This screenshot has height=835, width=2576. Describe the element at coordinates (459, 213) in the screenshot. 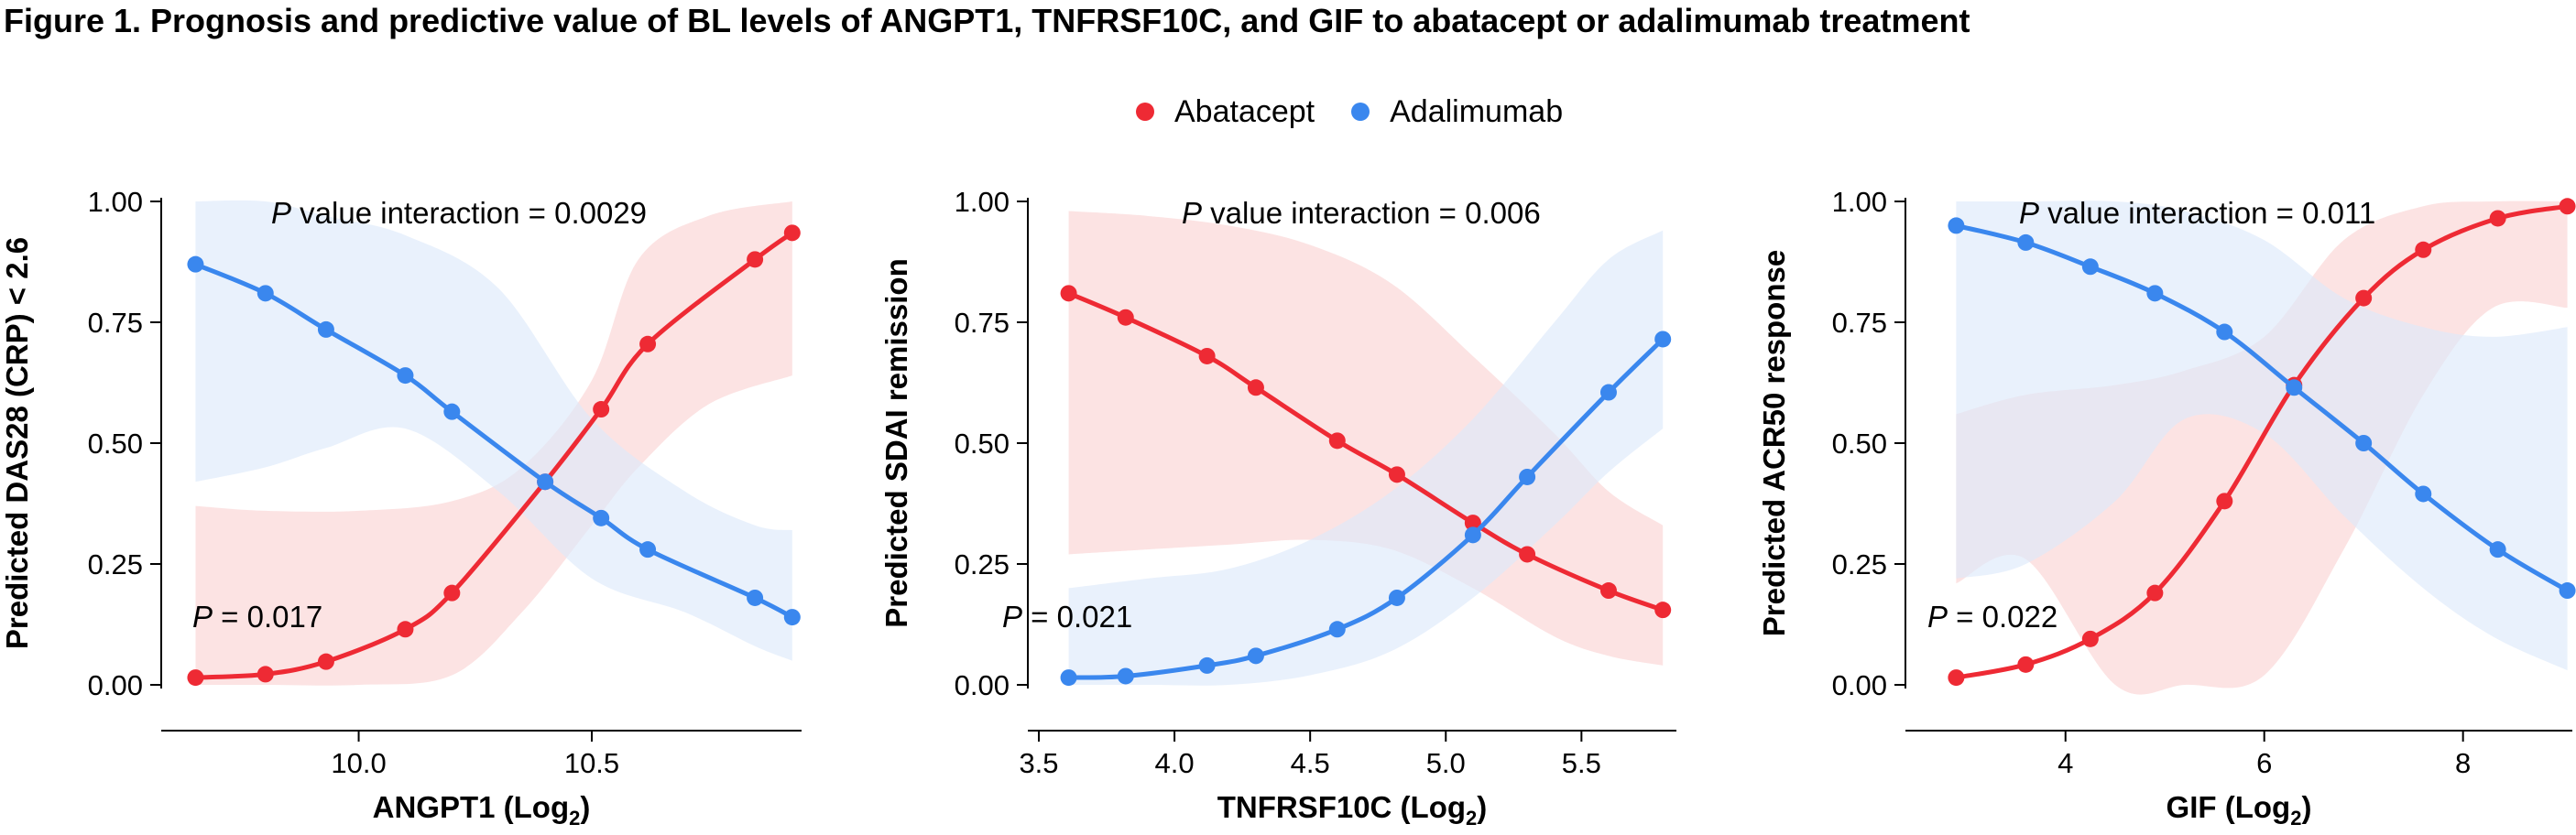

I see `interaction-p-annotation: P value interaction = 0.0029` at that location.